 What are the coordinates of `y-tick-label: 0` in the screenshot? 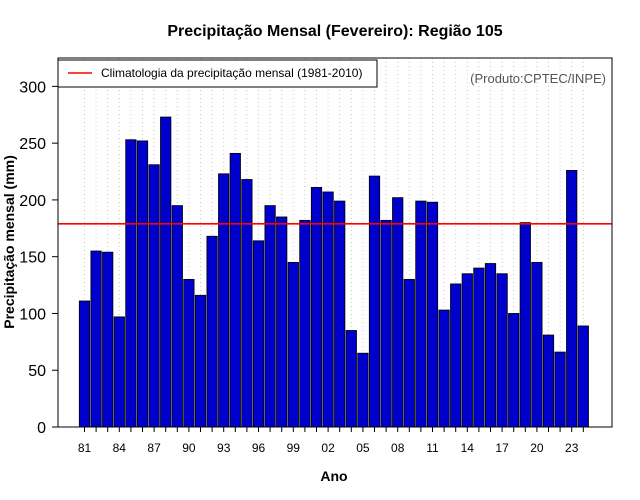 It's located at (41, 428).